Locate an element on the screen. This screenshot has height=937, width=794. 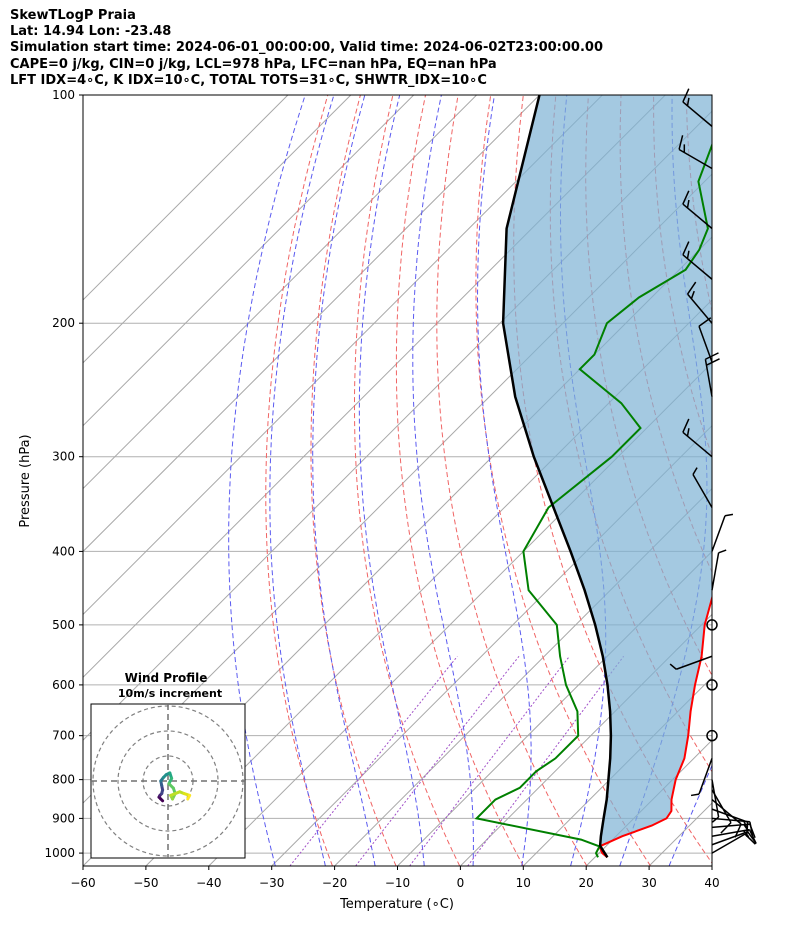
y-tick-label-800: 800 is located at coordinates (63, 780).